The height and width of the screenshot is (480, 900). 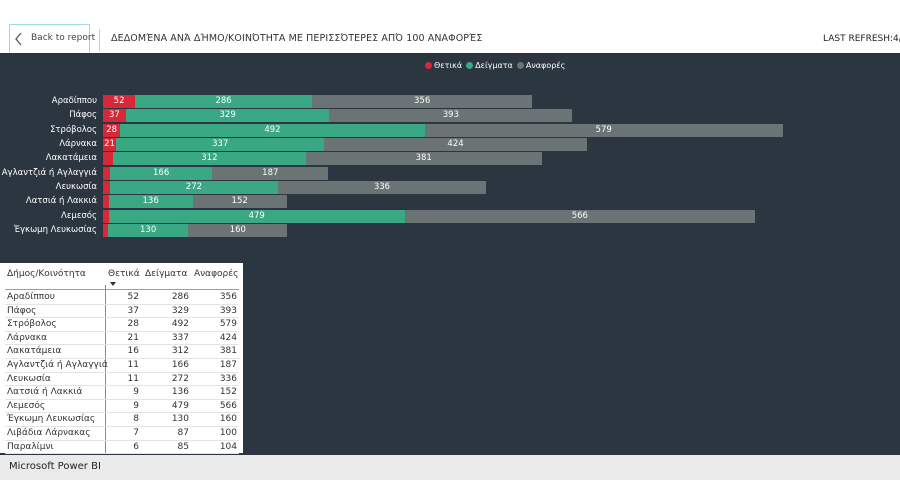 I want to click on table-cell: 9, so click(x=136, y=392).